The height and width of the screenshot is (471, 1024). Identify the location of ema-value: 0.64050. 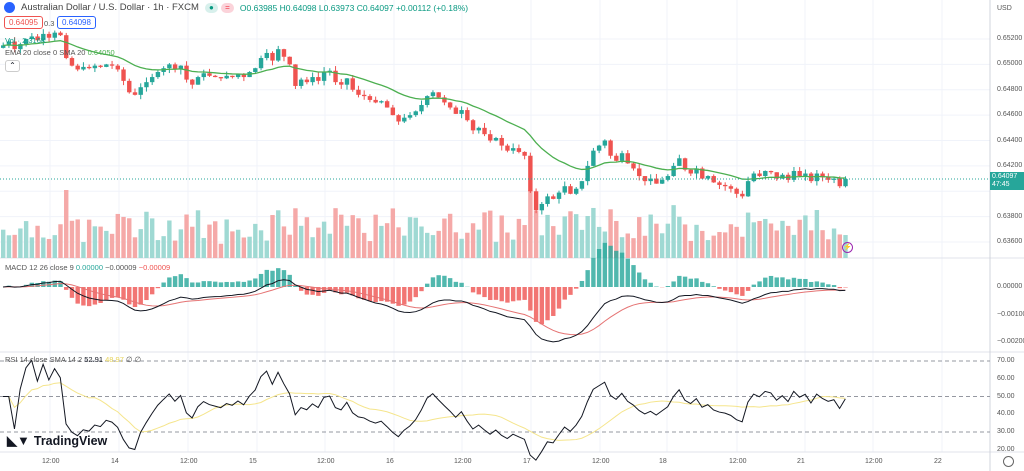
(101, 52).